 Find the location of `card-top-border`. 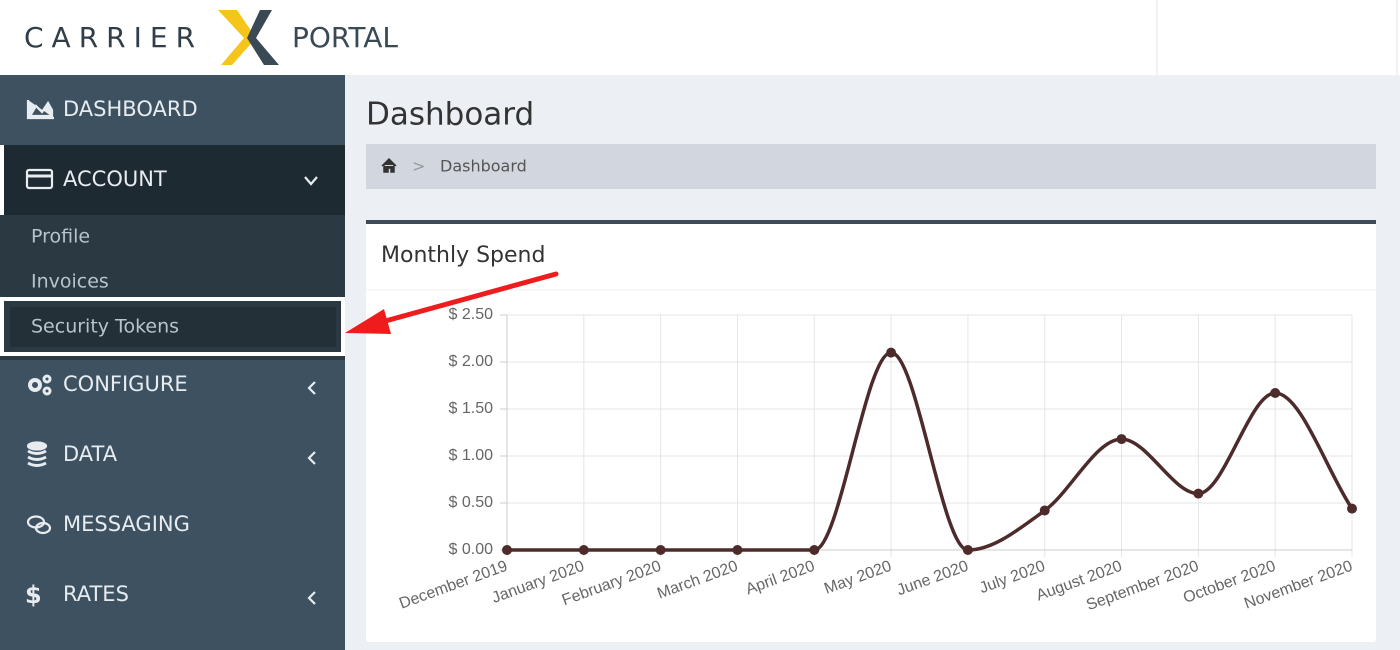

card-top-border is located at coordinates (871, 222).